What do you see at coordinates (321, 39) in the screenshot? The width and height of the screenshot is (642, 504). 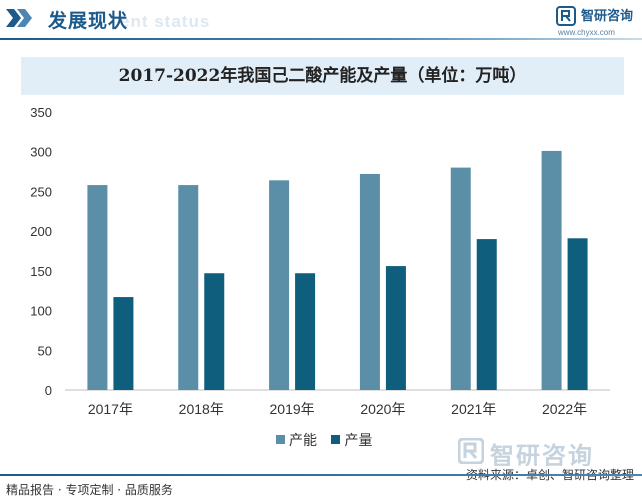 I see `header-divider` at bounding box center [321, 39].